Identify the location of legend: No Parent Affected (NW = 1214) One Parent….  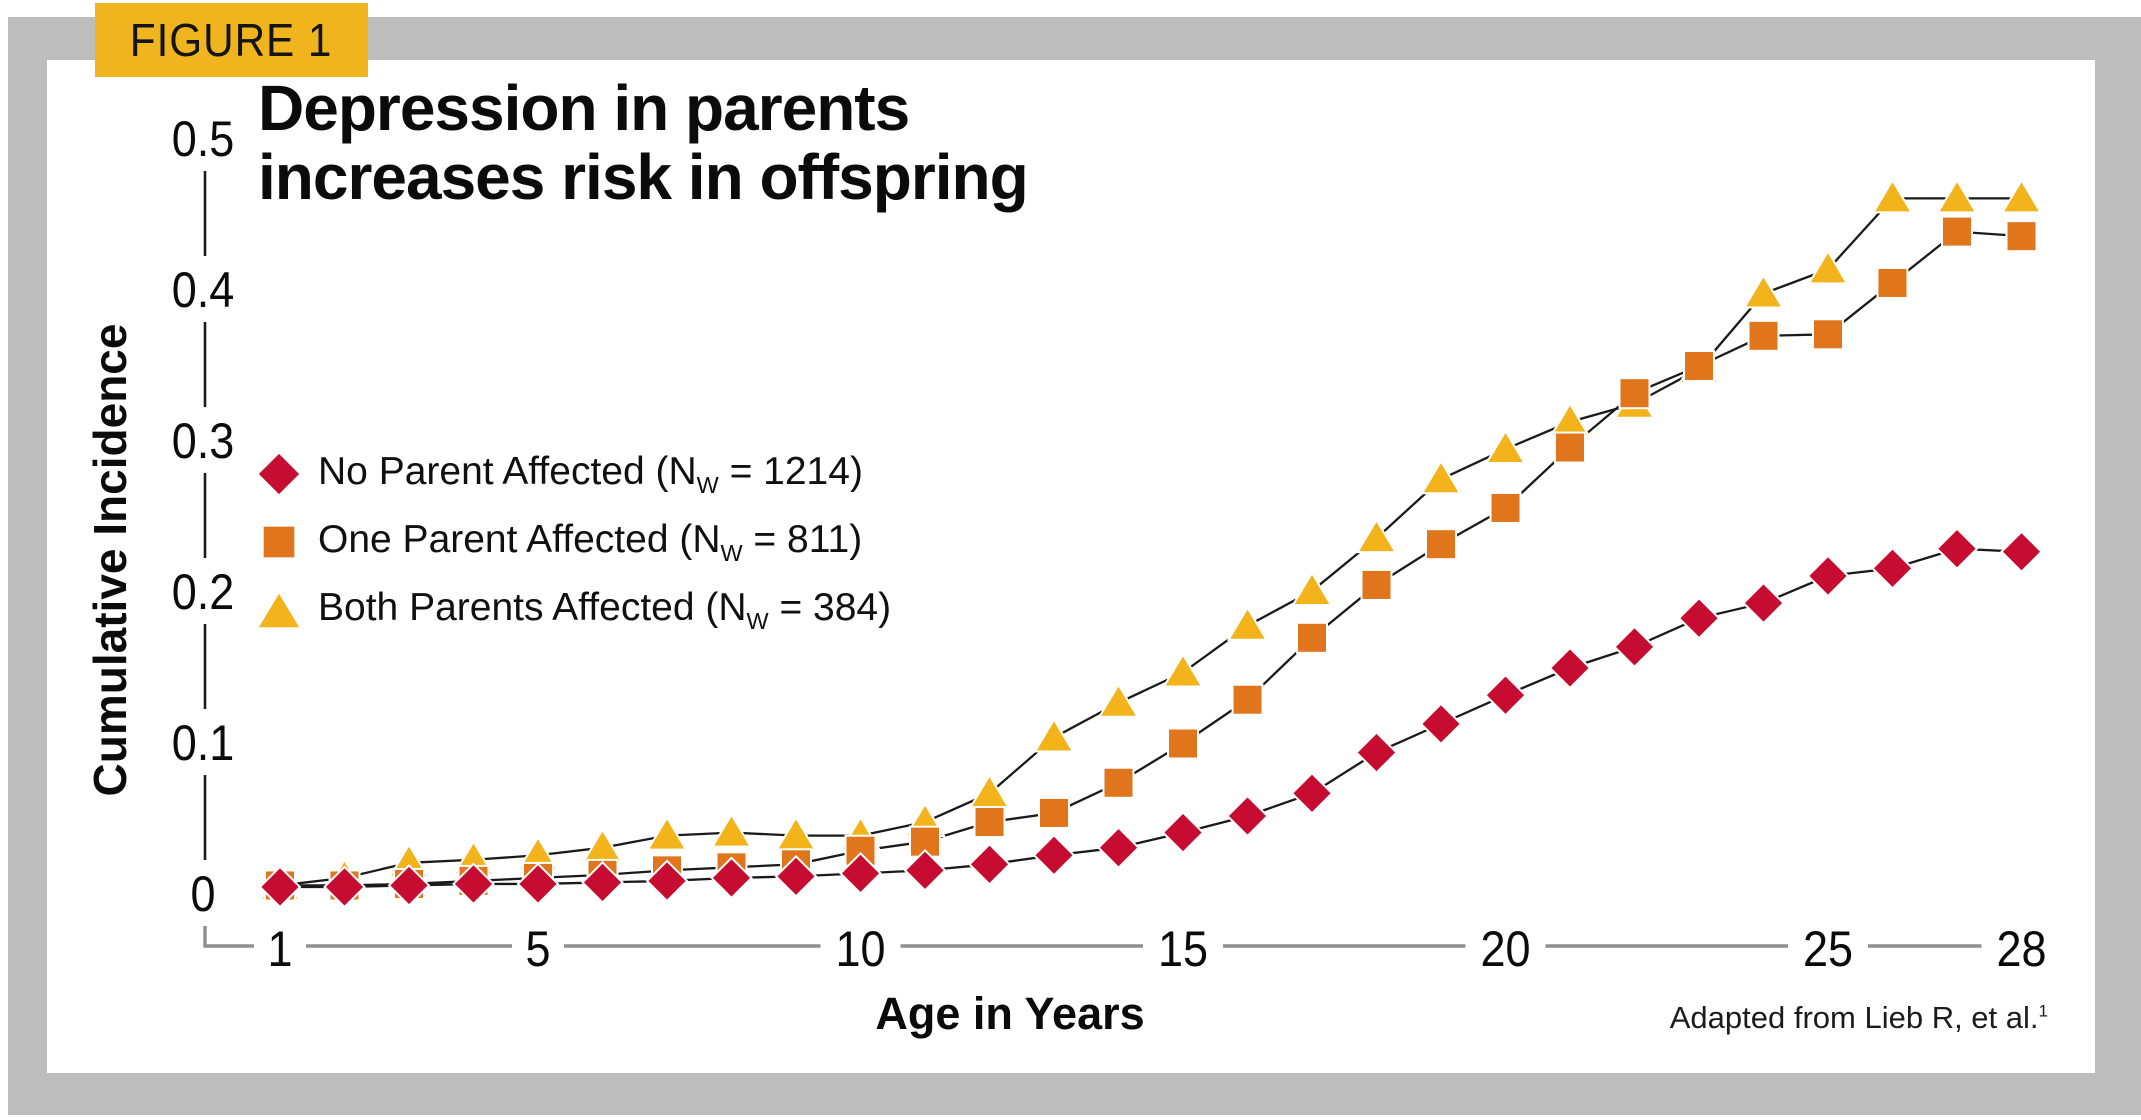
(573, 542).